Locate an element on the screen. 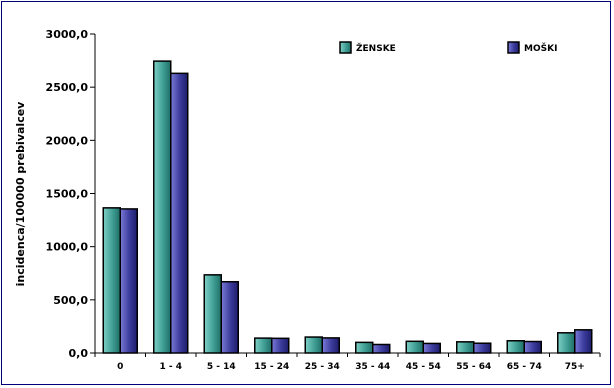  y-tick-label: 500,0 is located at coordinates (70, 300).